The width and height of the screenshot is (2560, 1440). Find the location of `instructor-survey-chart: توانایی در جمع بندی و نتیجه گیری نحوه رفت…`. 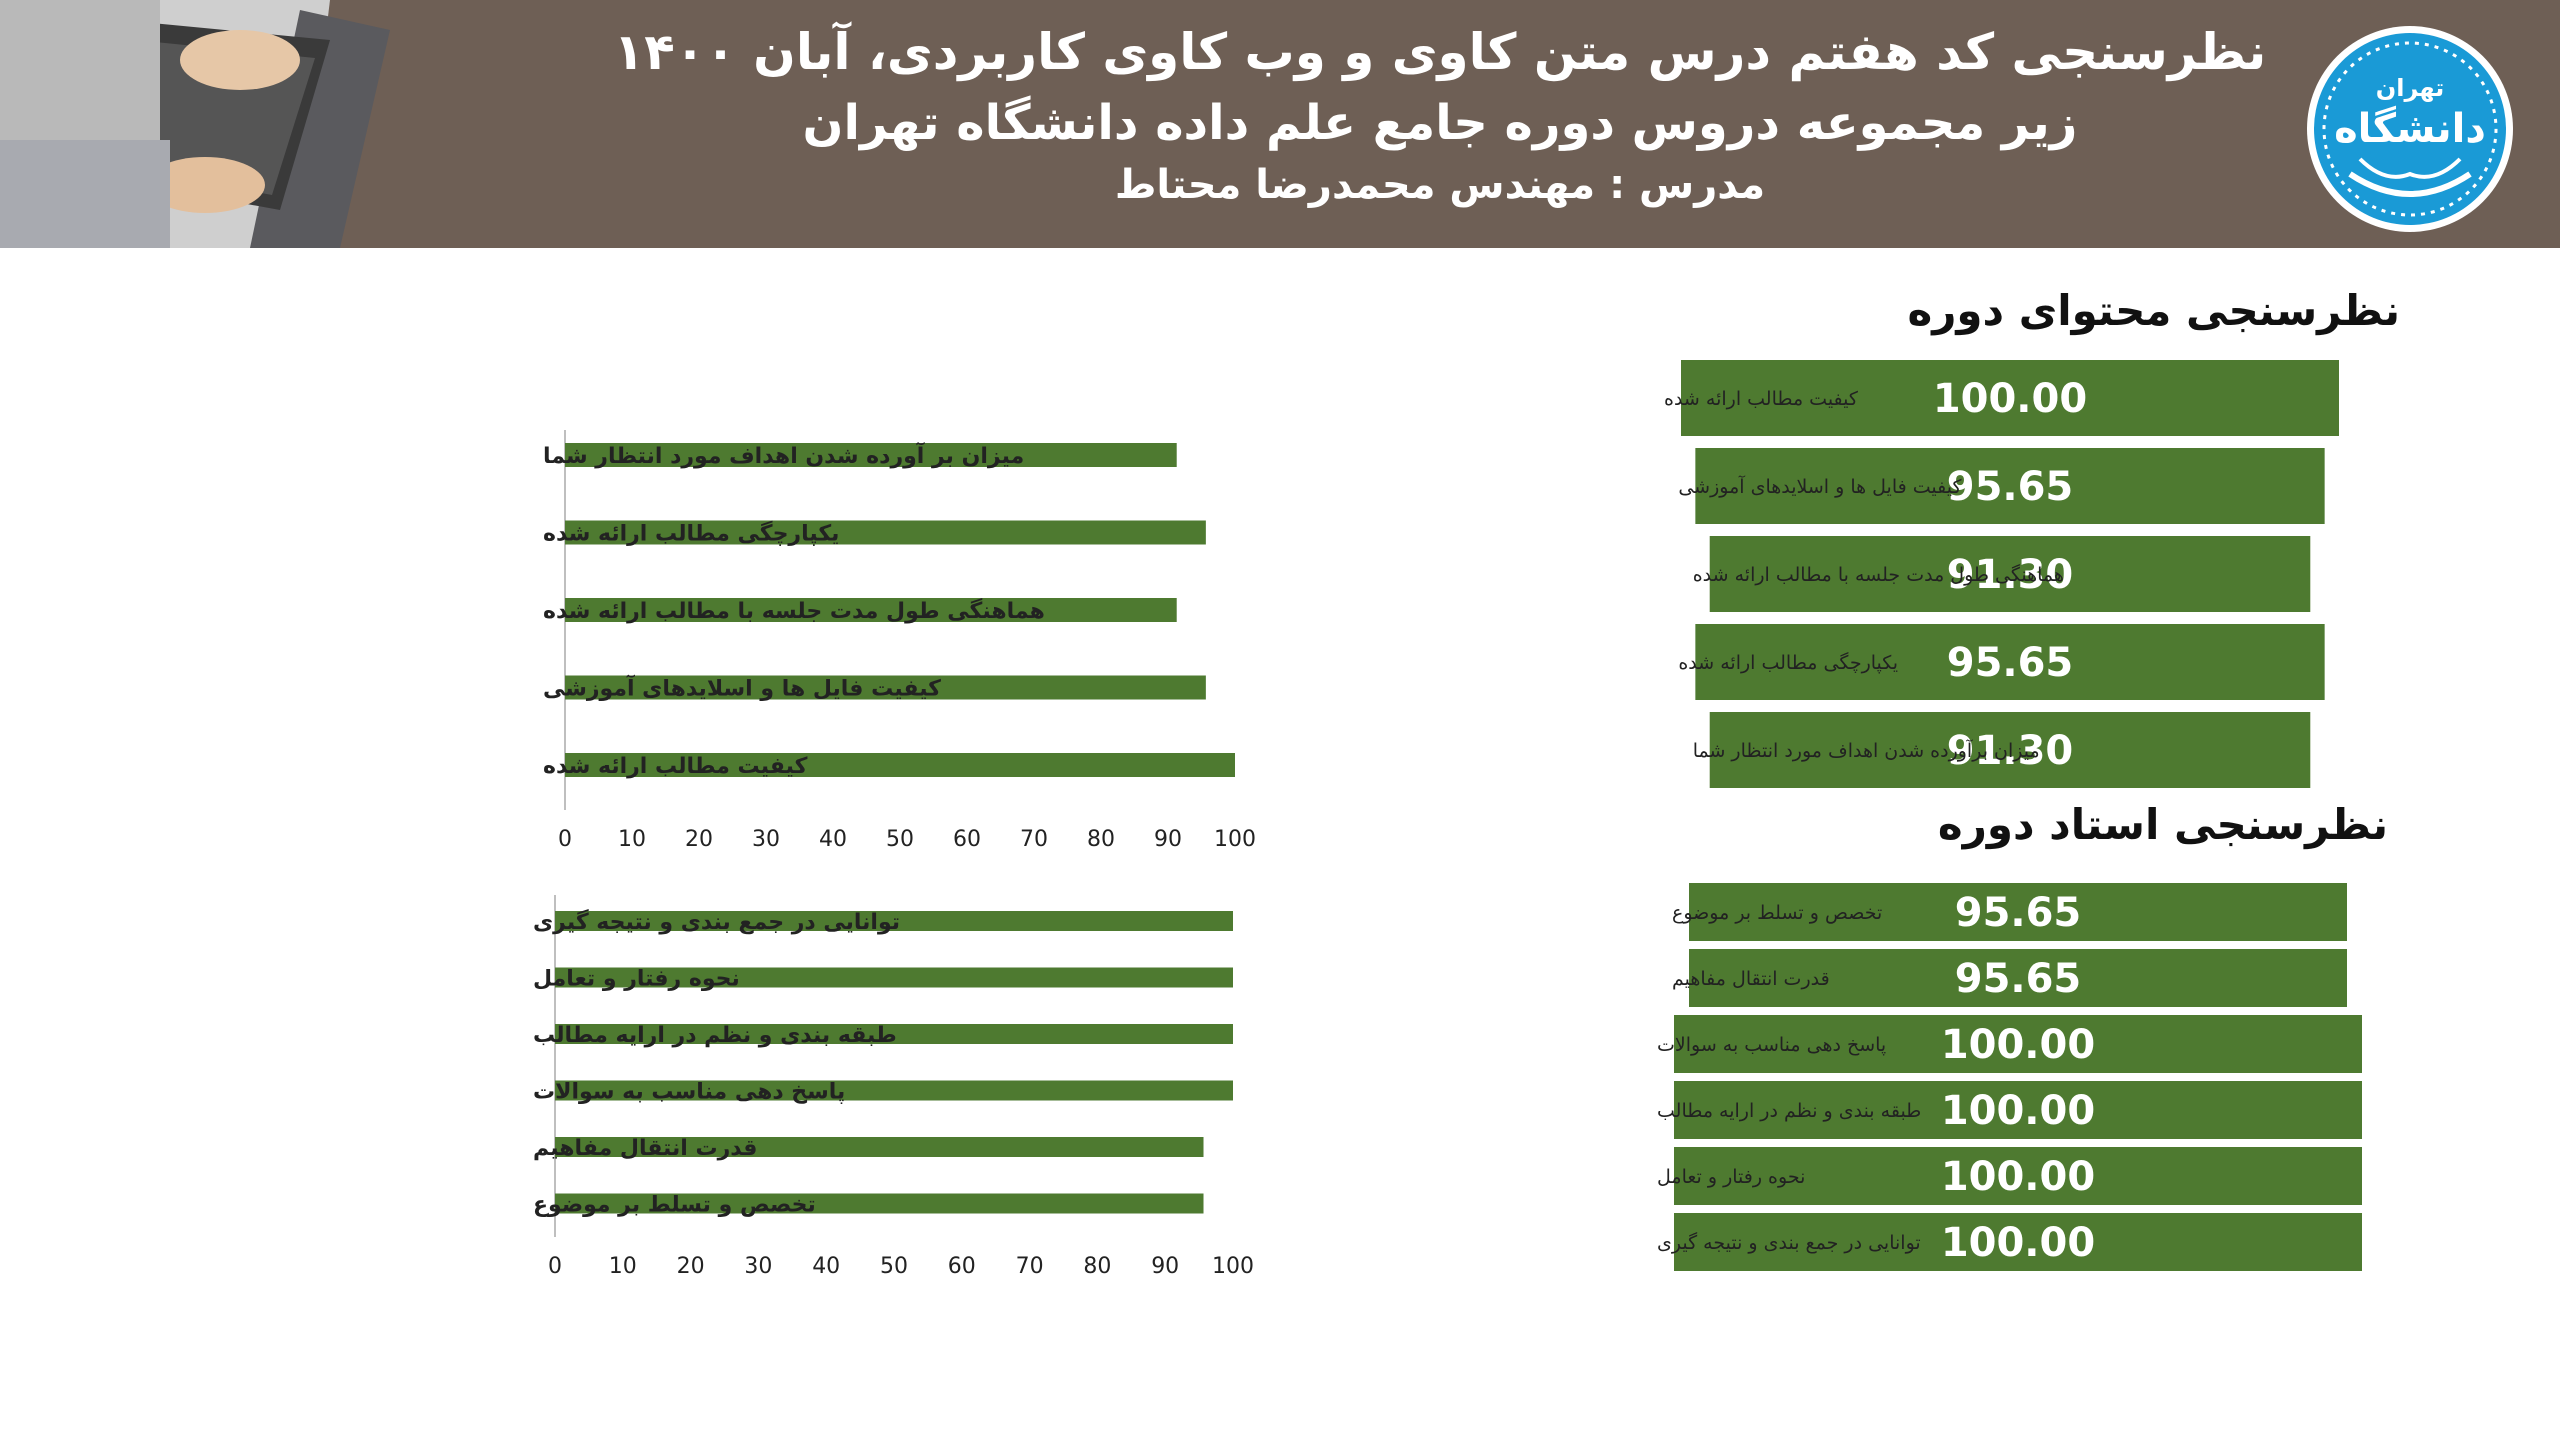

instructor-survey-chart: توانایی در جمع بندی و نتیجه گیری نحوه رفت… is located at coordinates (893, 1087).